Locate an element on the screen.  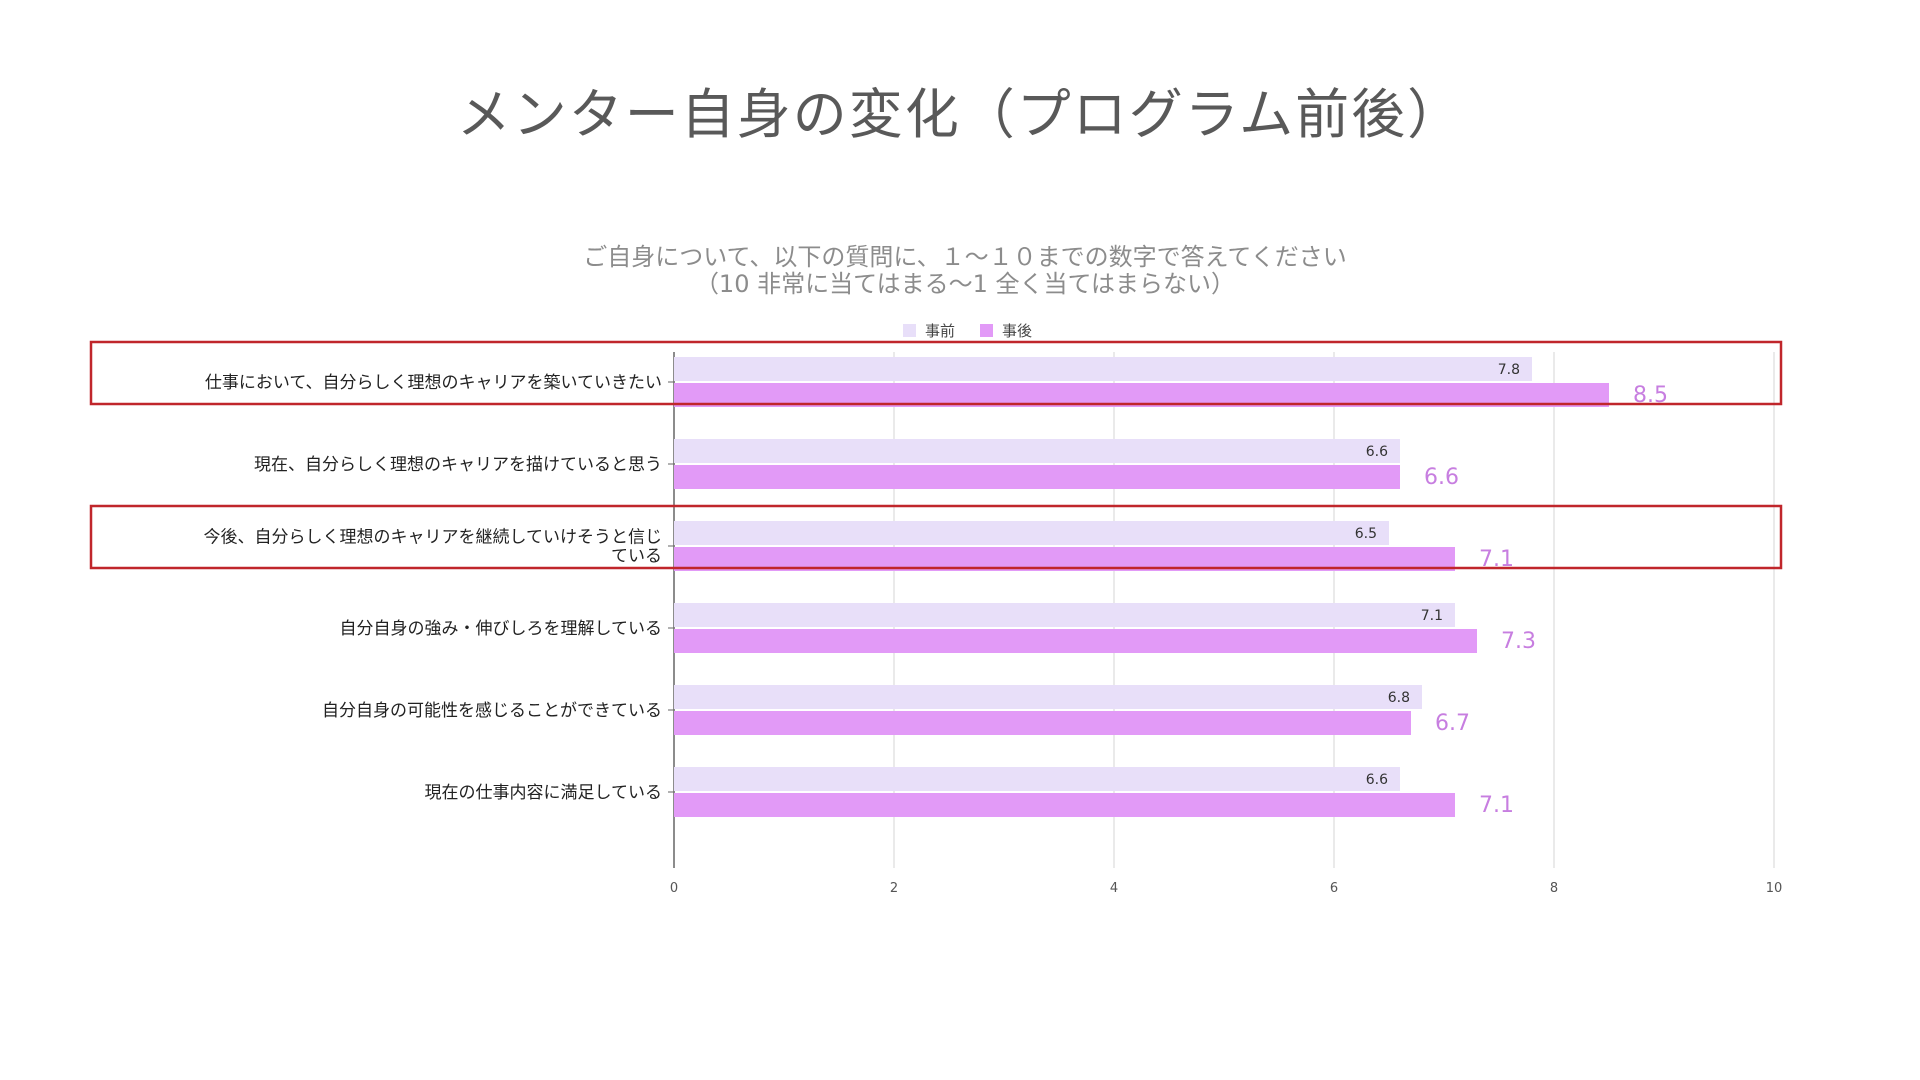
x-tick-label: 2 is located at coordinates (894, 888).